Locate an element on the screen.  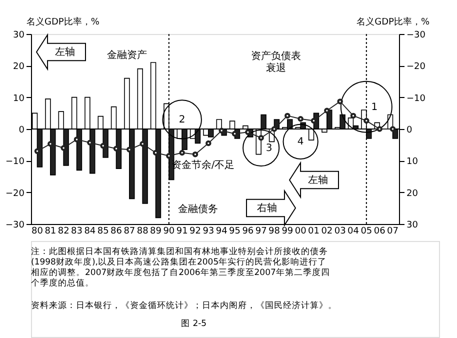
x-tick-label: 99 is located at coordinates (288, 231).